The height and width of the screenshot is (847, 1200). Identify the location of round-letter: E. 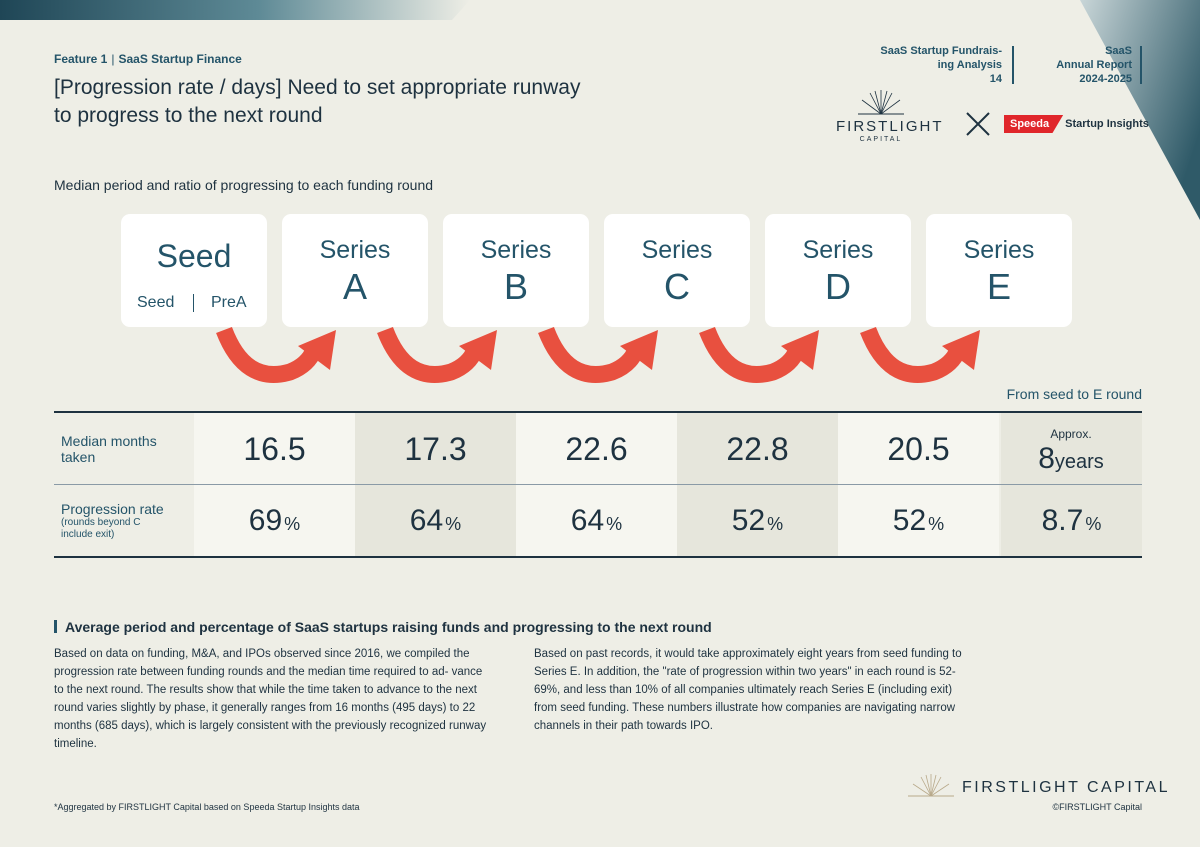
(998, 286).